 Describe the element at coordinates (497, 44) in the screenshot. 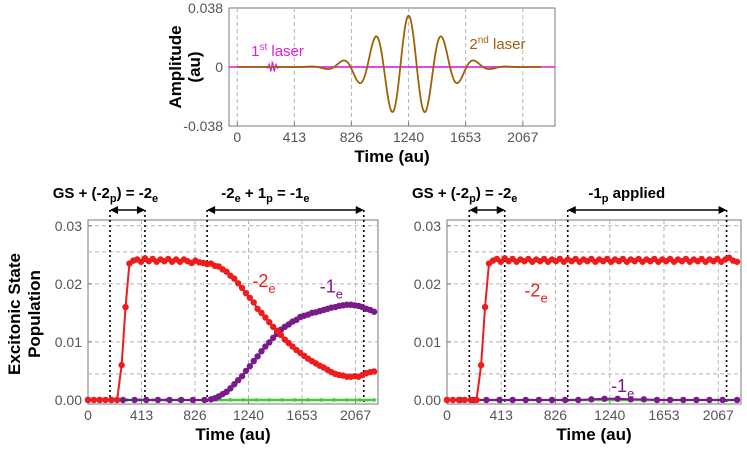

I see `legend-label-second-laser: 2nd laser` at that location.